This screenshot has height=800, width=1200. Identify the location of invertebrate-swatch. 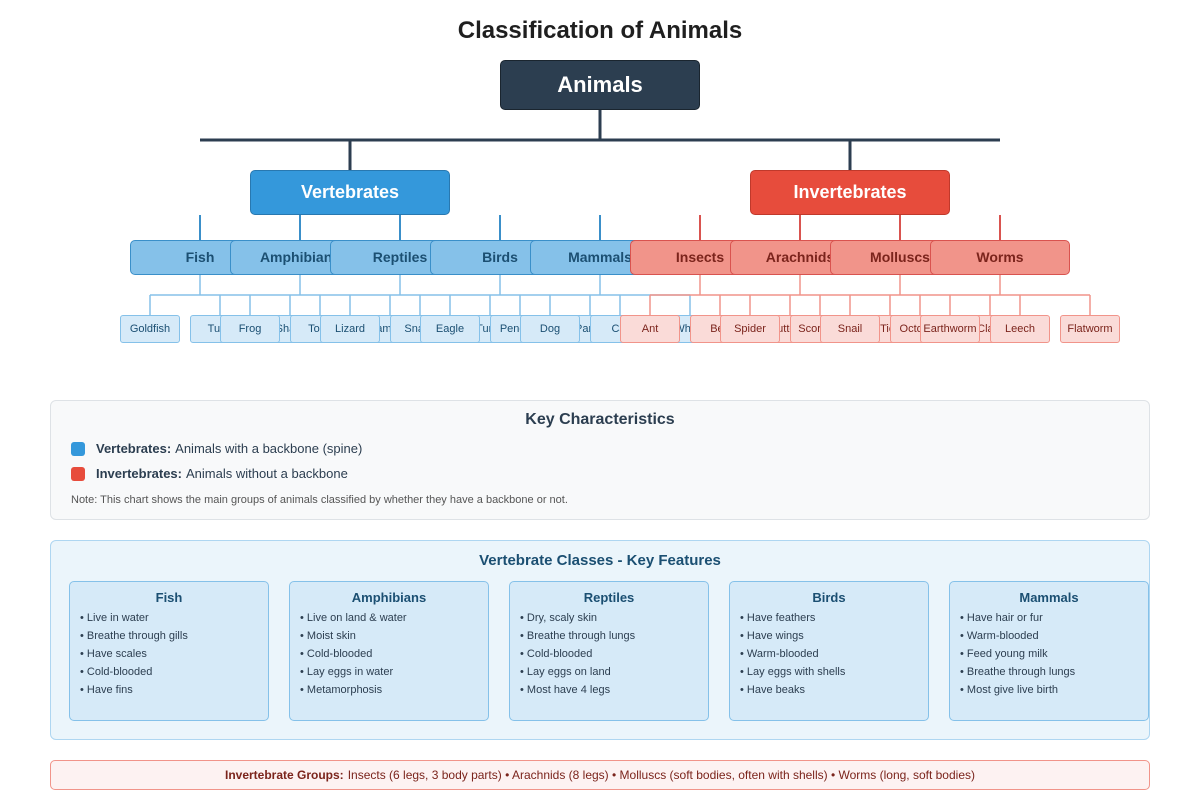
(78, 473).